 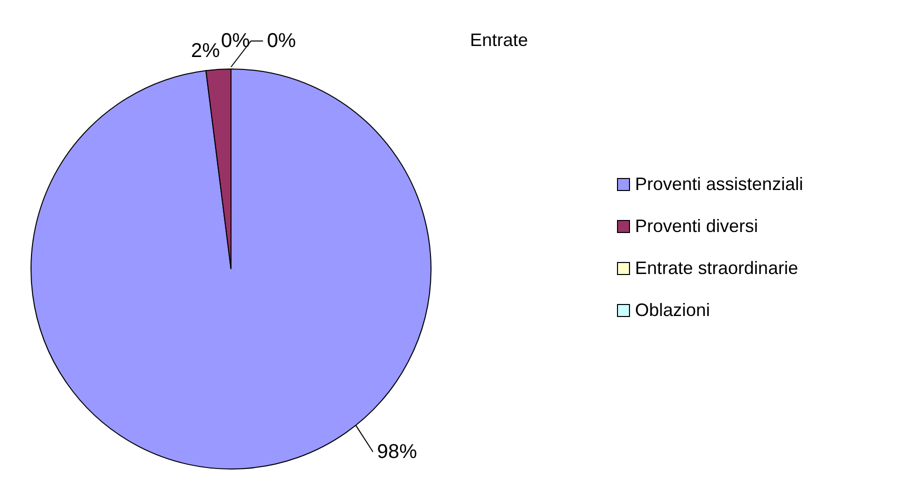 What do you see at coordinates (696, 226) in the screenshot?
I see `legend-label: Proventi diversi` at bounding box center [696, 226].